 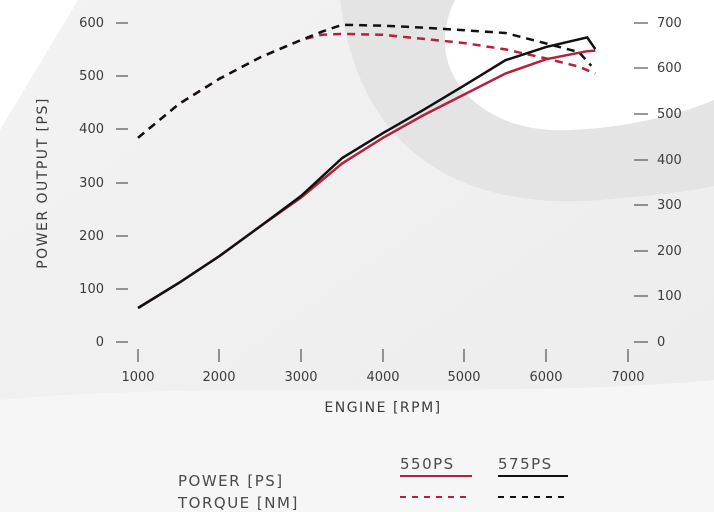 I want to click on y-tick-label: 300, so click(x=91, y=183).